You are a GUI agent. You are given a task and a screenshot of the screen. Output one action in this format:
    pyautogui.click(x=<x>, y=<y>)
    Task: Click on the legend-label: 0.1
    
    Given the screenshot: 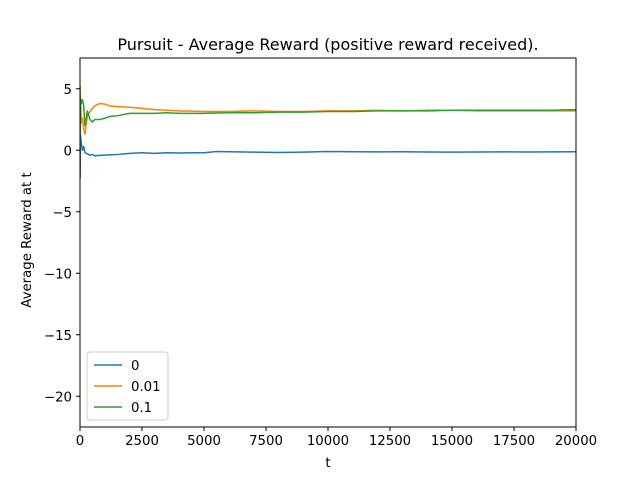 What is the action you would take?
    pyautogui.click(x=141, y=408)
    